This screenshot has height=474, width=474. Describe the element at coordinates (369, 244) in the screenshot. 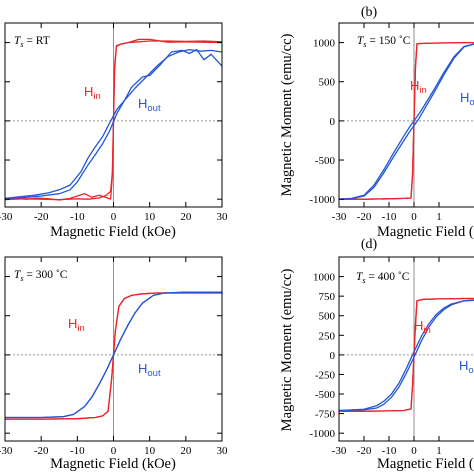

I see `panel-d-letter: (d)` at that location.